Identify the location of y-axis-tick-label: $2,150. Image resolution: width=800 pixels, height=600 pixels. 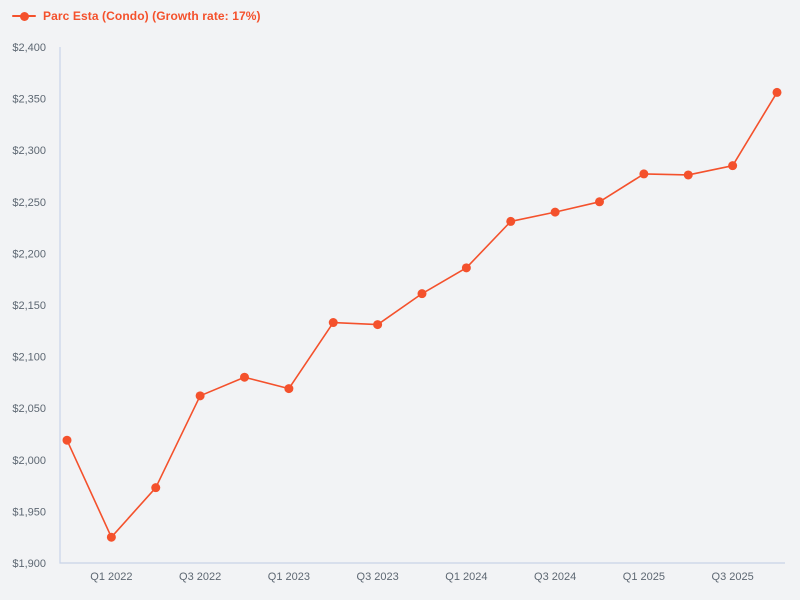
(29, 306).